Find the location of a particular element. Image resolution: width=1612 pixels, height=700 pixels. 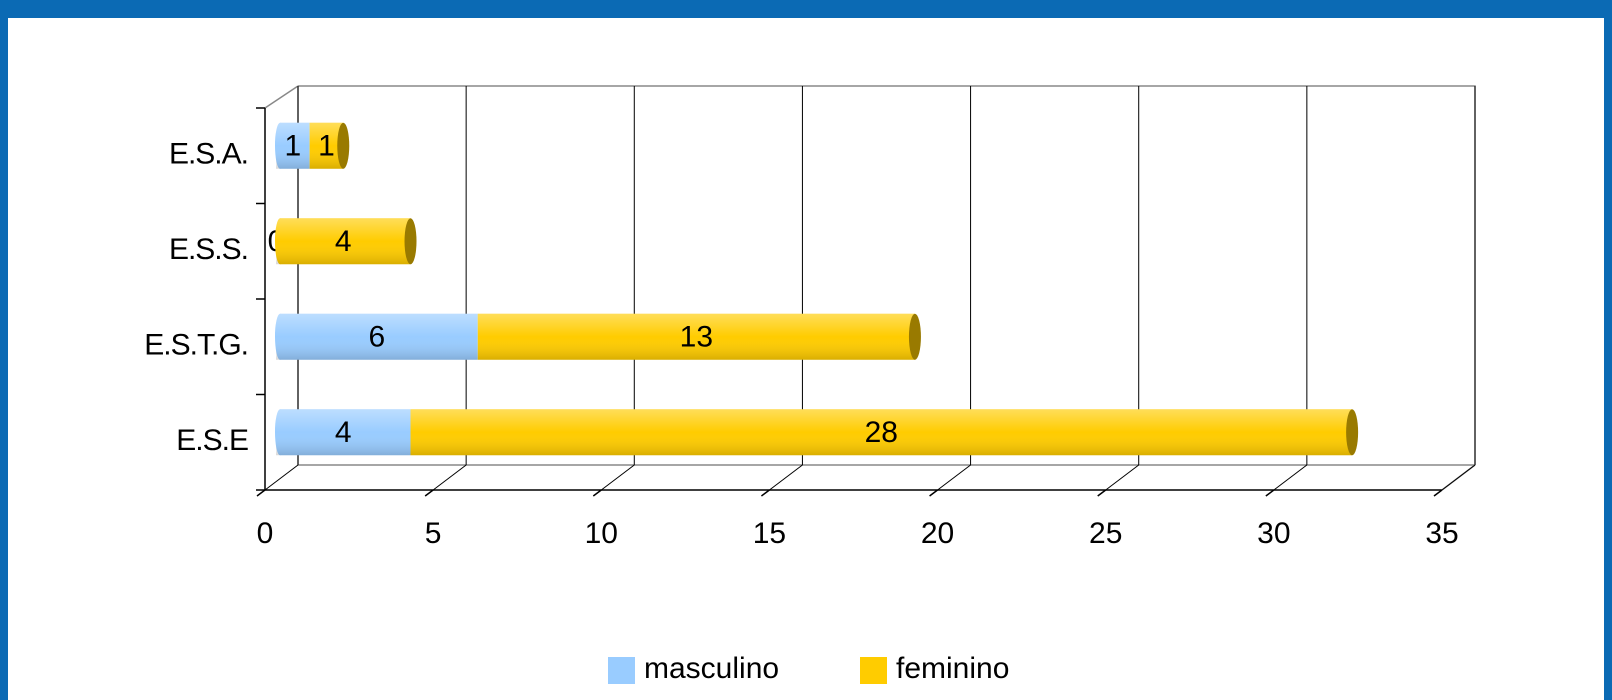

x-tick-label: 25 is located at coordinates (1105, 533).